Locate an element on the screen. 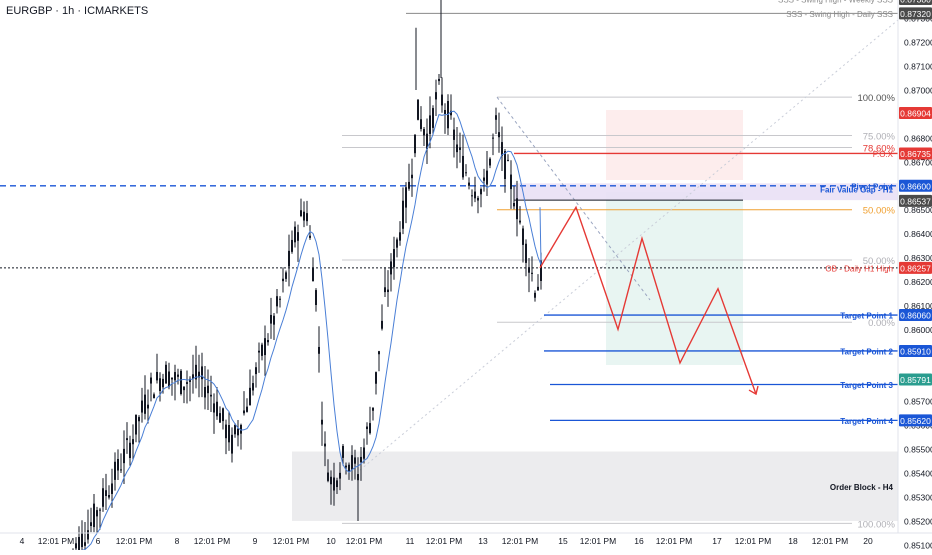  x-tick-label: 13 is located at coordinates (483, 541).